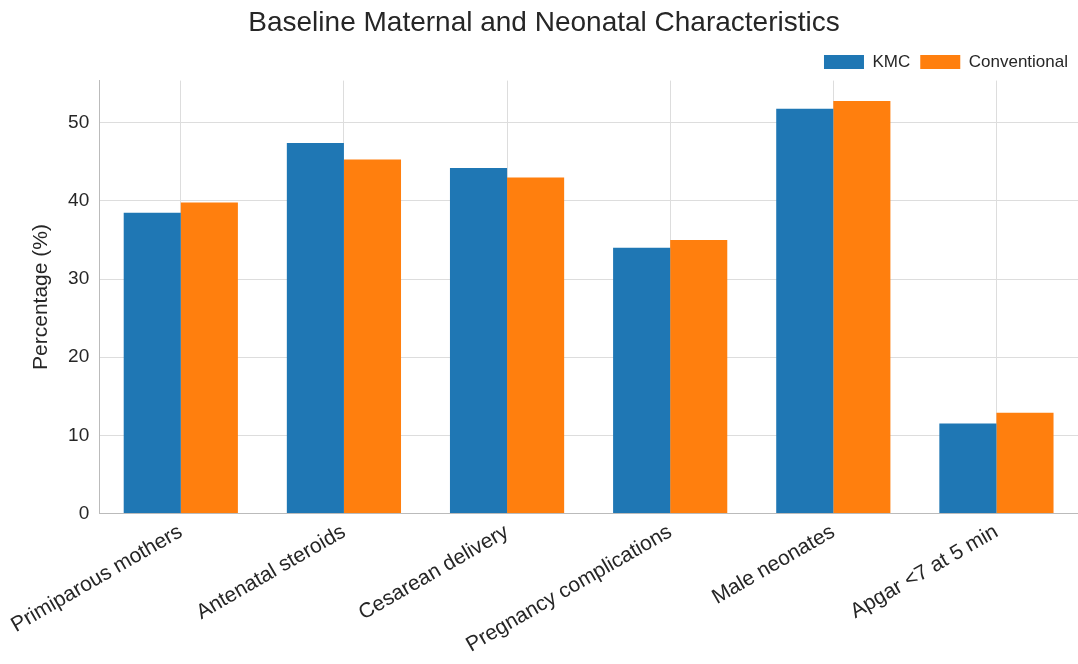 The image size is (1078, 664). I want to click on y-tick-label: 40, so click(79, 200).